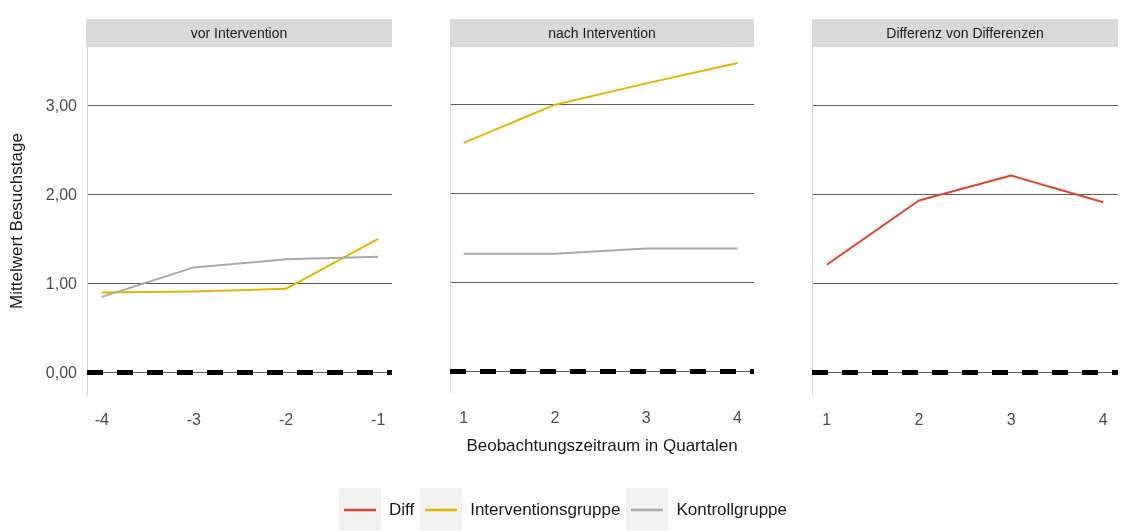  Describe the element at coordinates (965, 33) in the screenshot. I see `chart-title: Differenz von Differenzen` at that location.